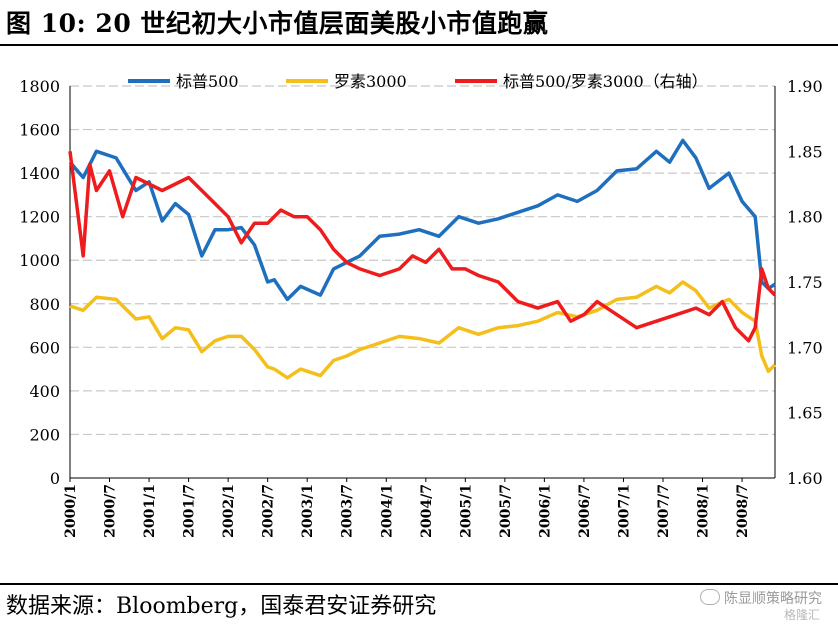 The image size is (838, 628). What do you see at coordinates (387, 511) in the screenshot?
I see `x-tick-label: 2004/1` at bounding box center [387, 511].